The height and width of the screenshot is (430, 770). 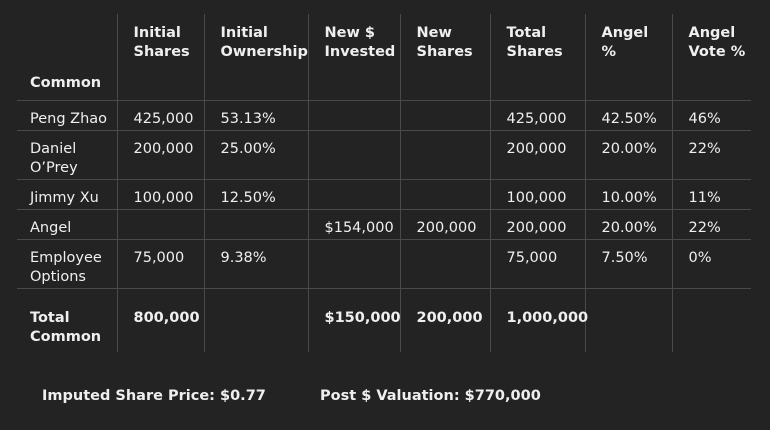 What do you see at coordinates (354, 319) in the screenshot?
I see `cell-new-invested: $150,000` at bounding box center [354, 319].